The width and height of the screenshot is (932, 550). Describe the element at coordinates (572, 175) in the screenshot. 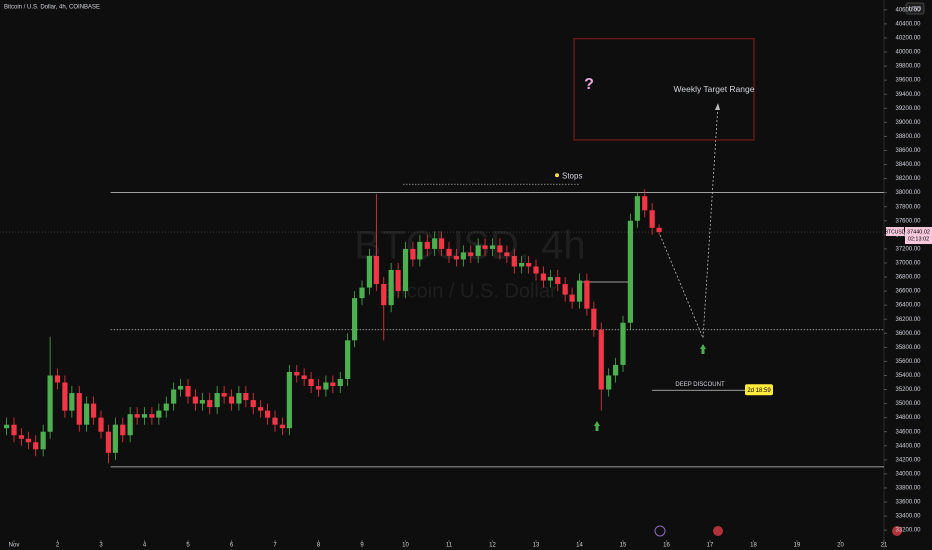

I see `stops-label: Stops` at that location.